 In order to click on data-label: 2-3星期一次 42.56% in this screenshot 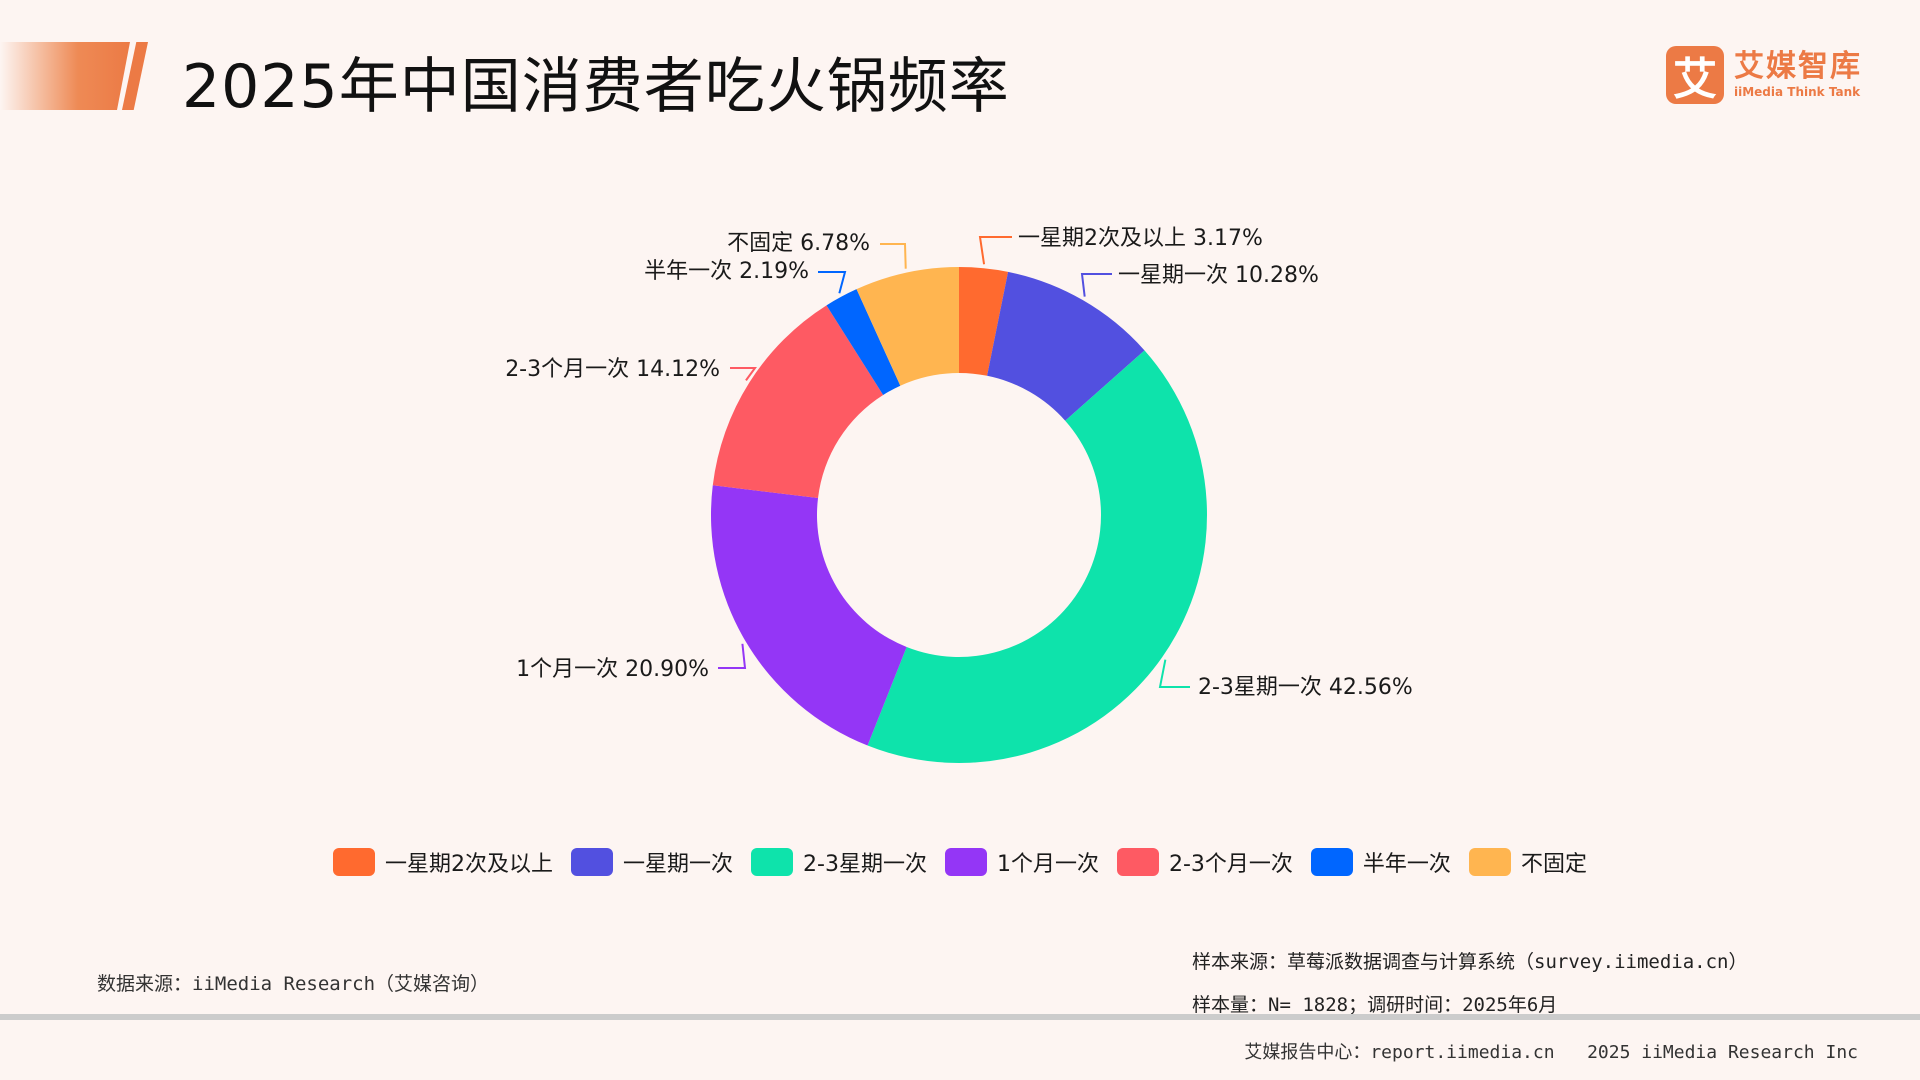, I will do `click(1305, 687)`.